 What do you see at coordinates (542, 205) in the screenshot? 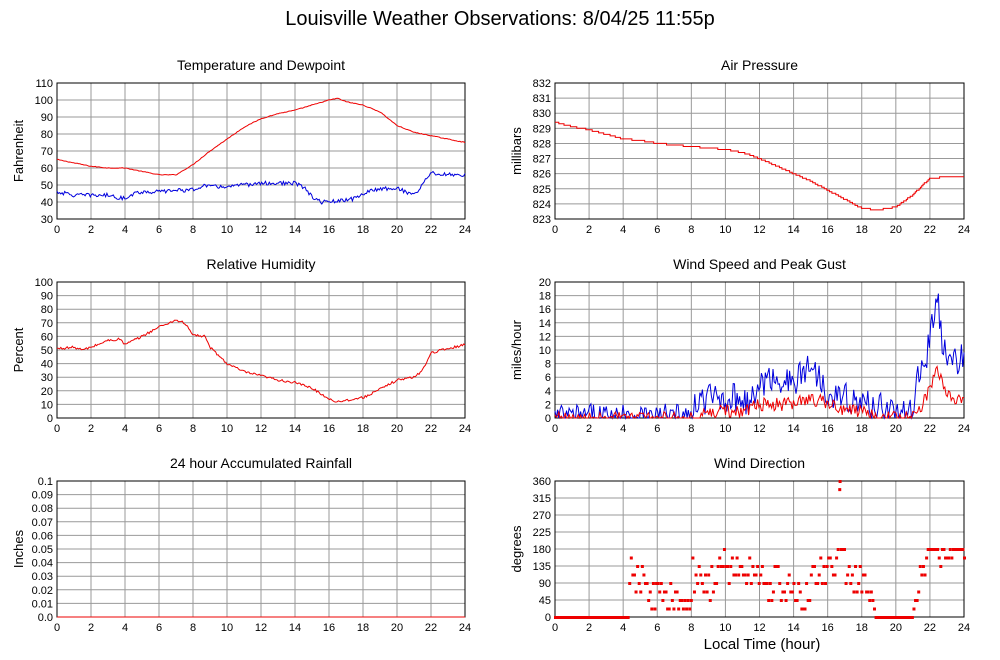
I see `y-tick-label: 824` at bounding box center [542, 205].